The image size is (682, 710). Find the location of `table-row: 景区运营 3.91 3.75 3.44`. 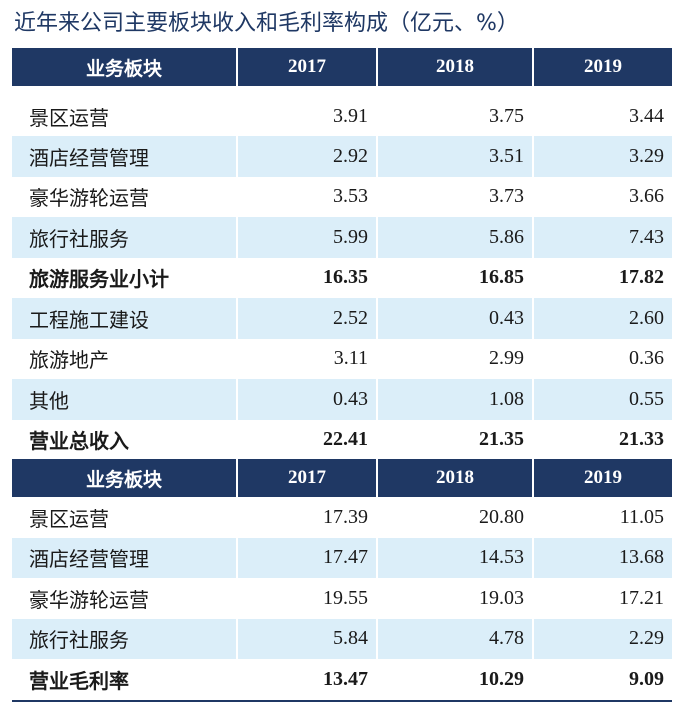

table-row: 景区运营 3.91 3.75 3.44 is located at coordinates (342, 111).